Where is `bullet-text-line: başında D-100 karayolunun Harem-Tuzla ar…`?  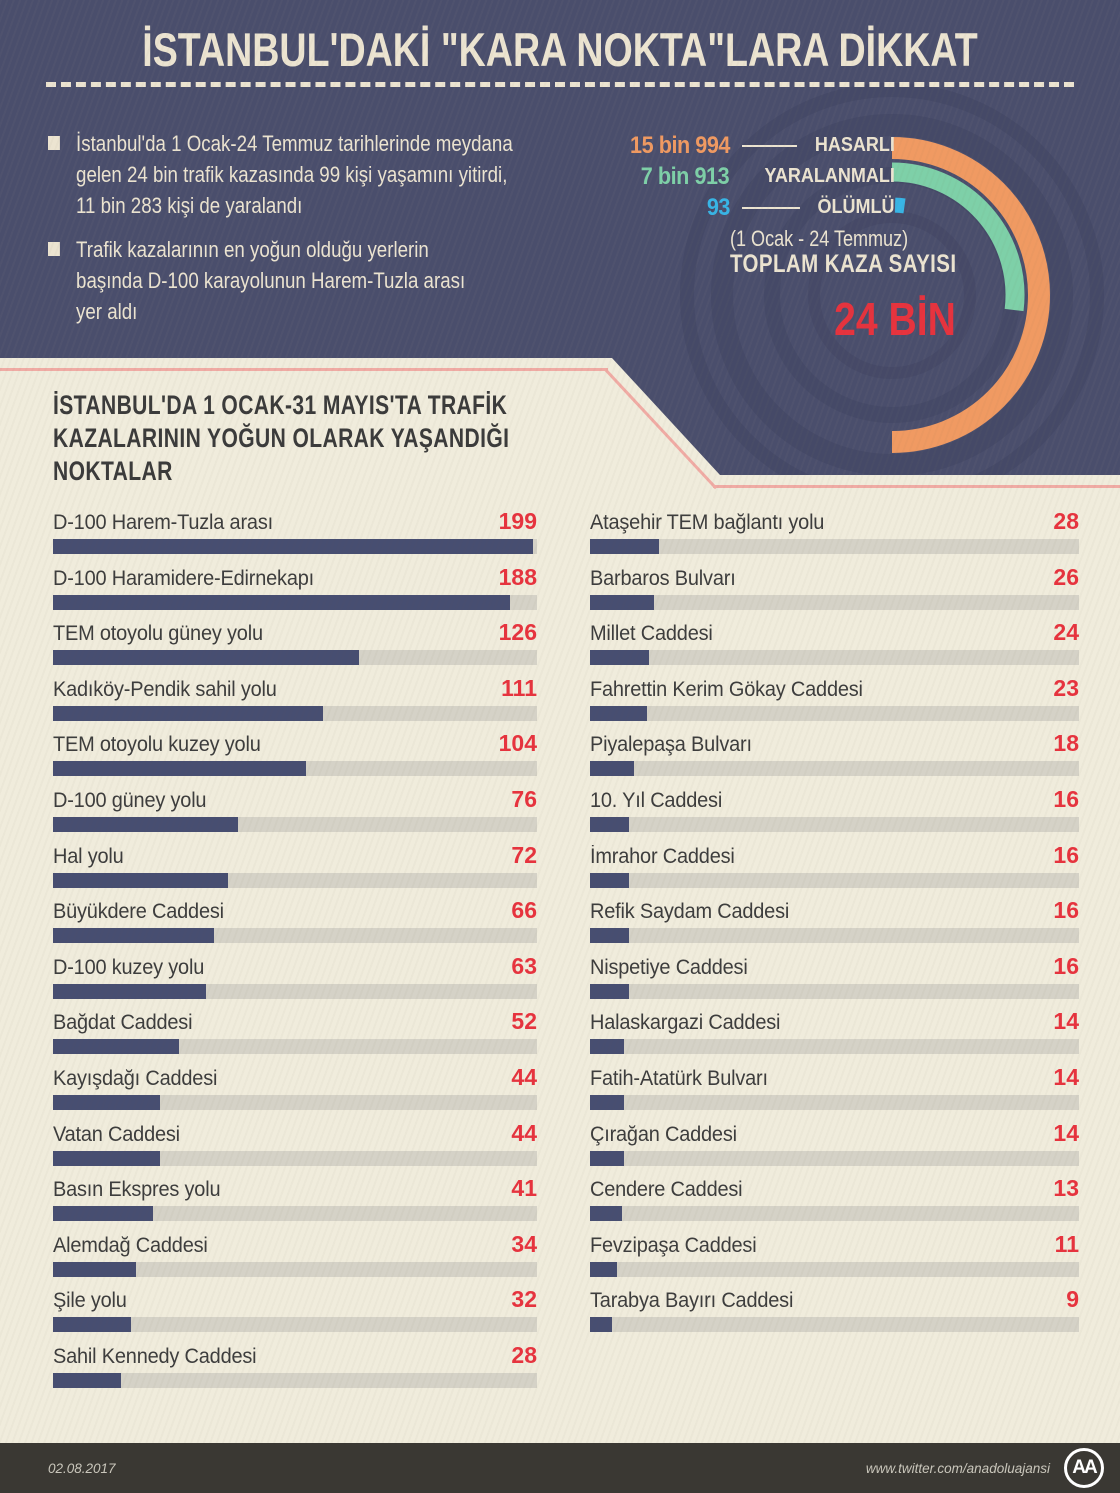 bullet-text-line: başında D-100 karayolunun Harem-Tuzla ar… is located at coordinates (271, 280).